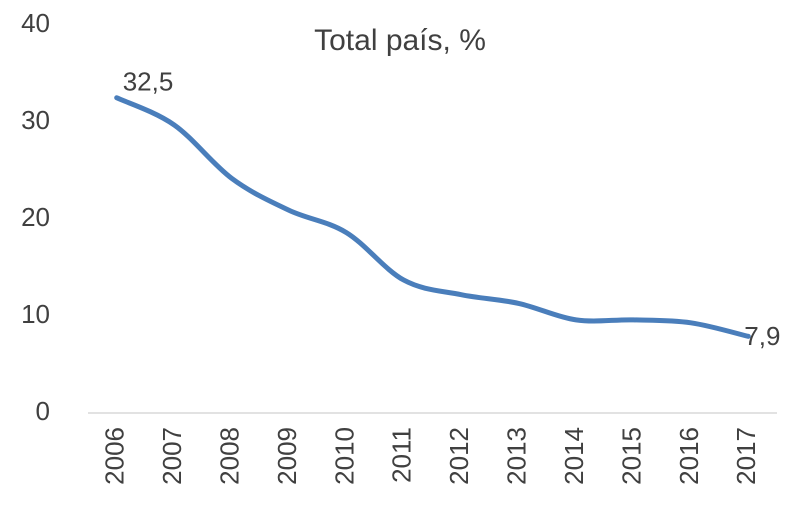 The width and height of the screenshot is (800, 515). What do you see at coordinates (35, 217) in the screenshot?
I see `y-tick-label: 20` at bounding box center [35, 217].